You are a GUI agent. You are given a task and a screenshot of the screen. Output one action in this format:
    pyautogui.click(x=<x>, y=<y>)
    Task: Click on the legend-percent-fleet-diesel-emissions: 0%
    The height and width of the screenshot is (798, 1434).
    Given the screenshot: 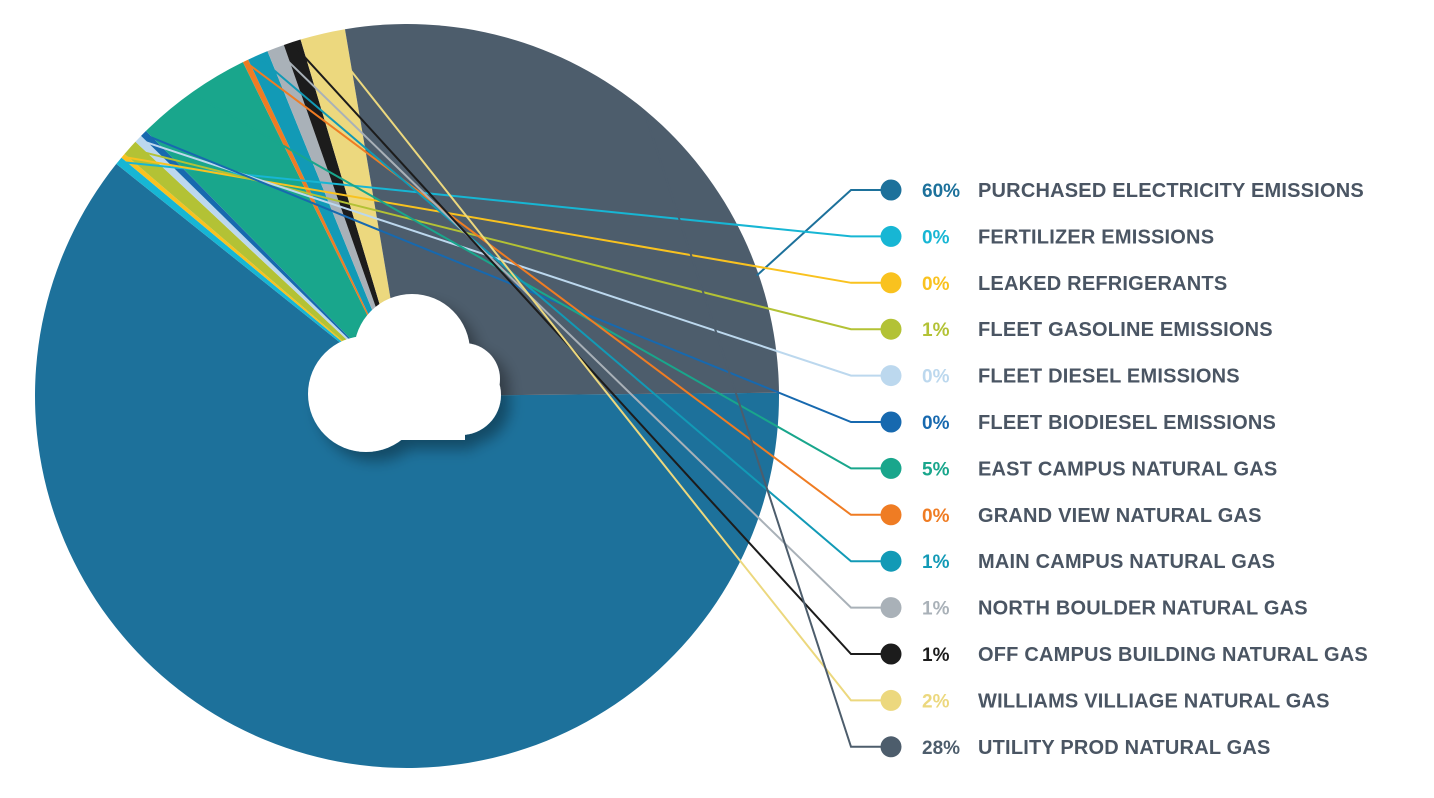 What is the action you would take?
    pyautogui.click(x=936, y=377)
    